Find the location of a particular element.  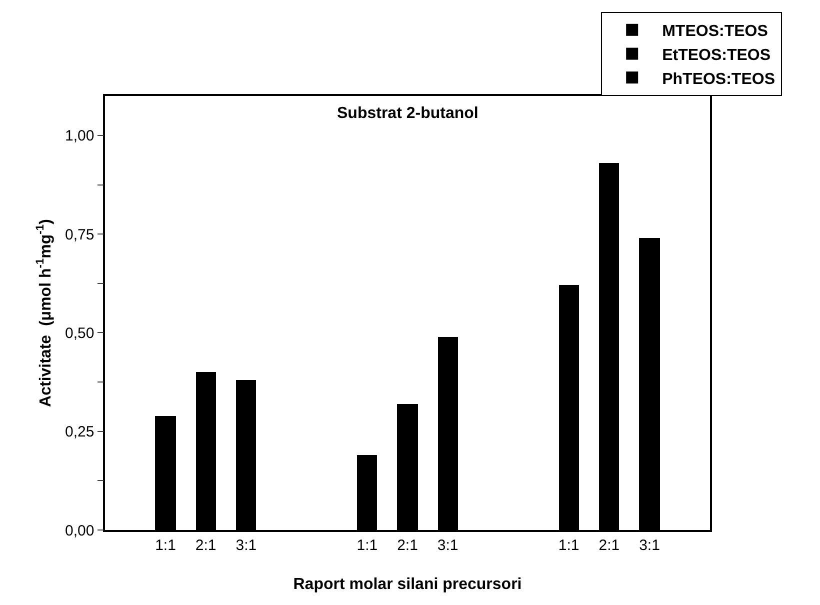

legend-label: PhTEOS:TEOS is located at coordinates (719, 79).